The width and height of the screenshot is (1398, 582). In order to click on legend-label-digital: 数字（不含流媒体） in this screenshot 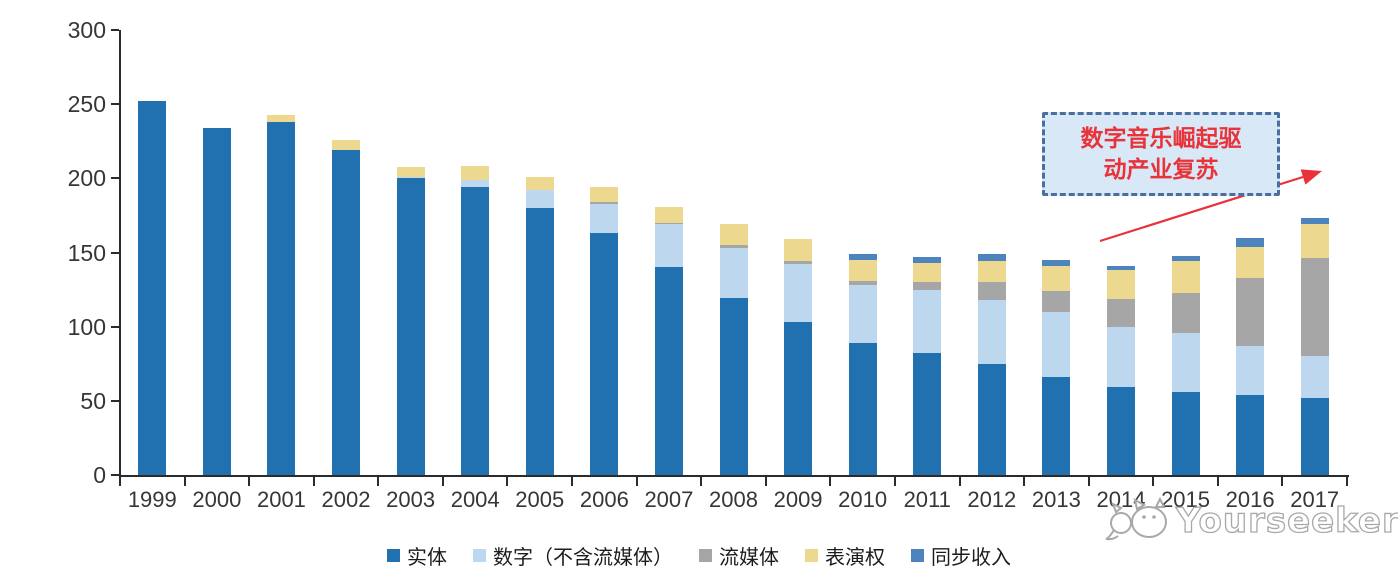, I will do `click(583, 556)`.